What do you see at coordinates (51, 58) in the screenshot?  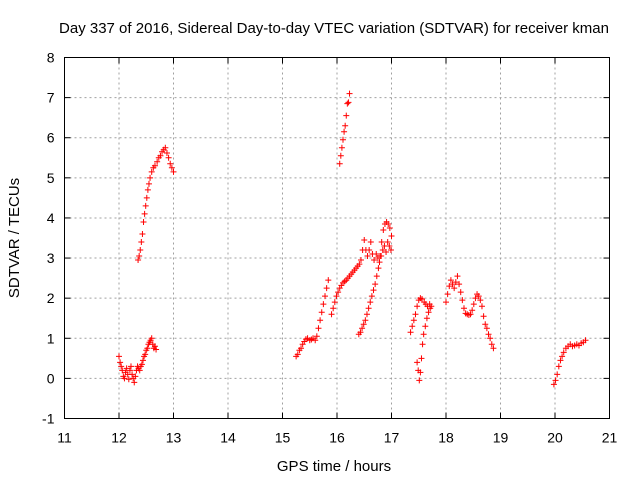 I see `y-tick-label: 8` at bounding box center [51, 58].